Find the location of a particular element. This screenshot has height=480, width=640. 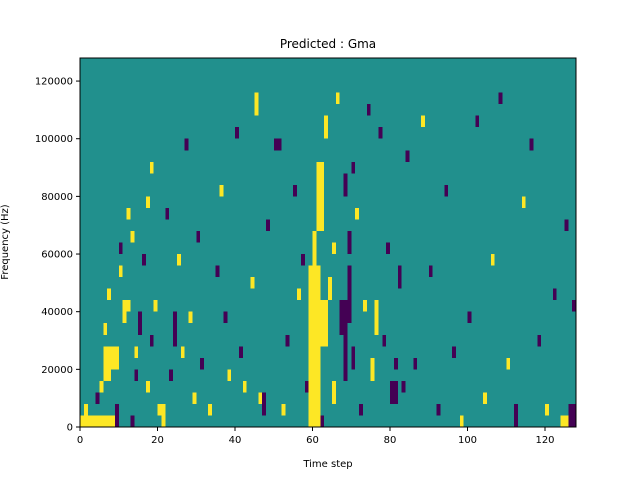

x-tick-label: 100 is located at coordinates (467, 440).